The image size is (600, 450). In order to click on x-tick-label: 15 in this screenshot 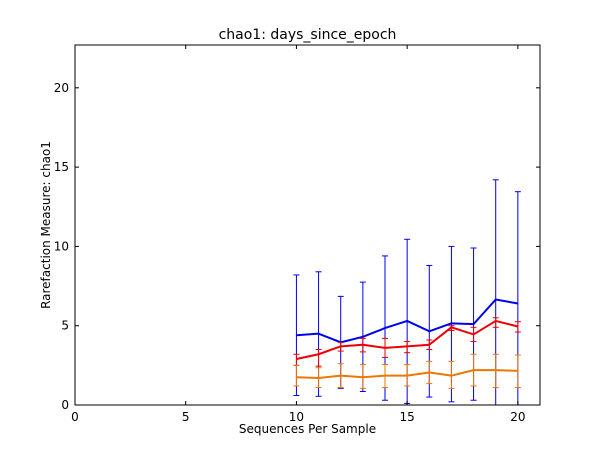, I will do `click(407, 417)`.